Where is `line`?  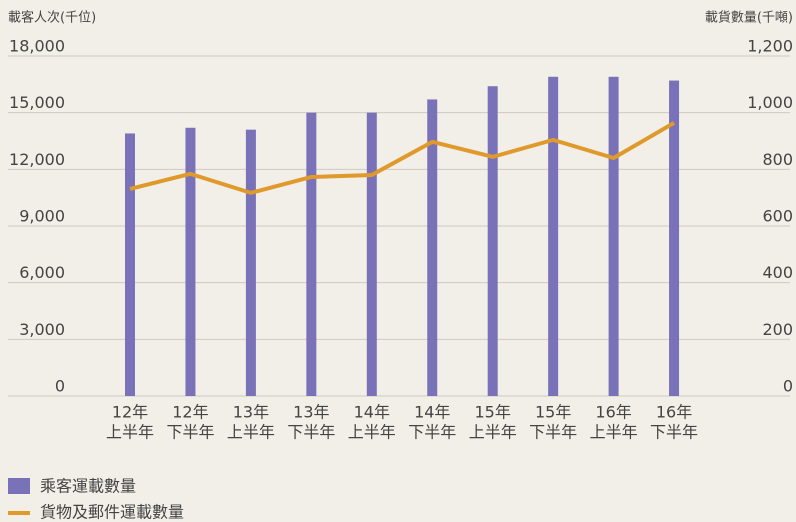
line is located at coordinates (402, 158).